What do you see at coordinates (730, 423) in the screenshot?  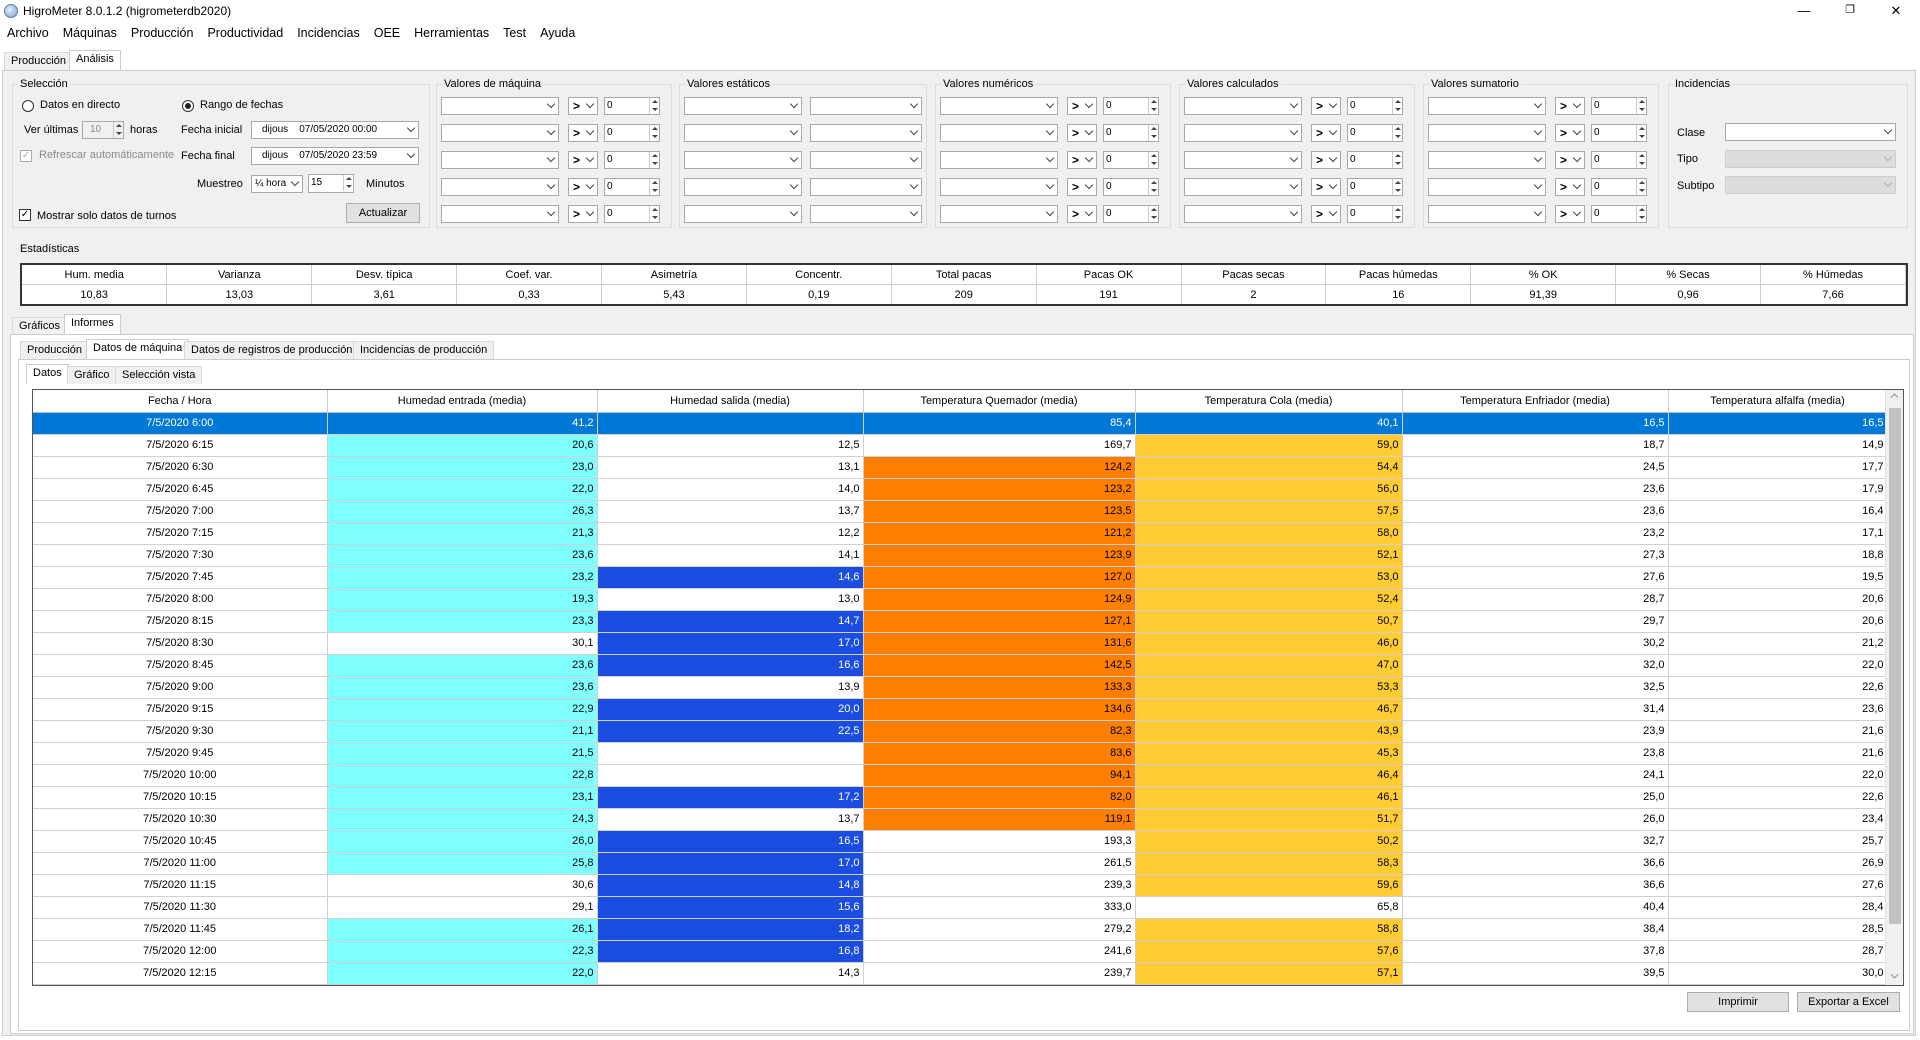 I see `table-cell` at bounding box center [730, 423].